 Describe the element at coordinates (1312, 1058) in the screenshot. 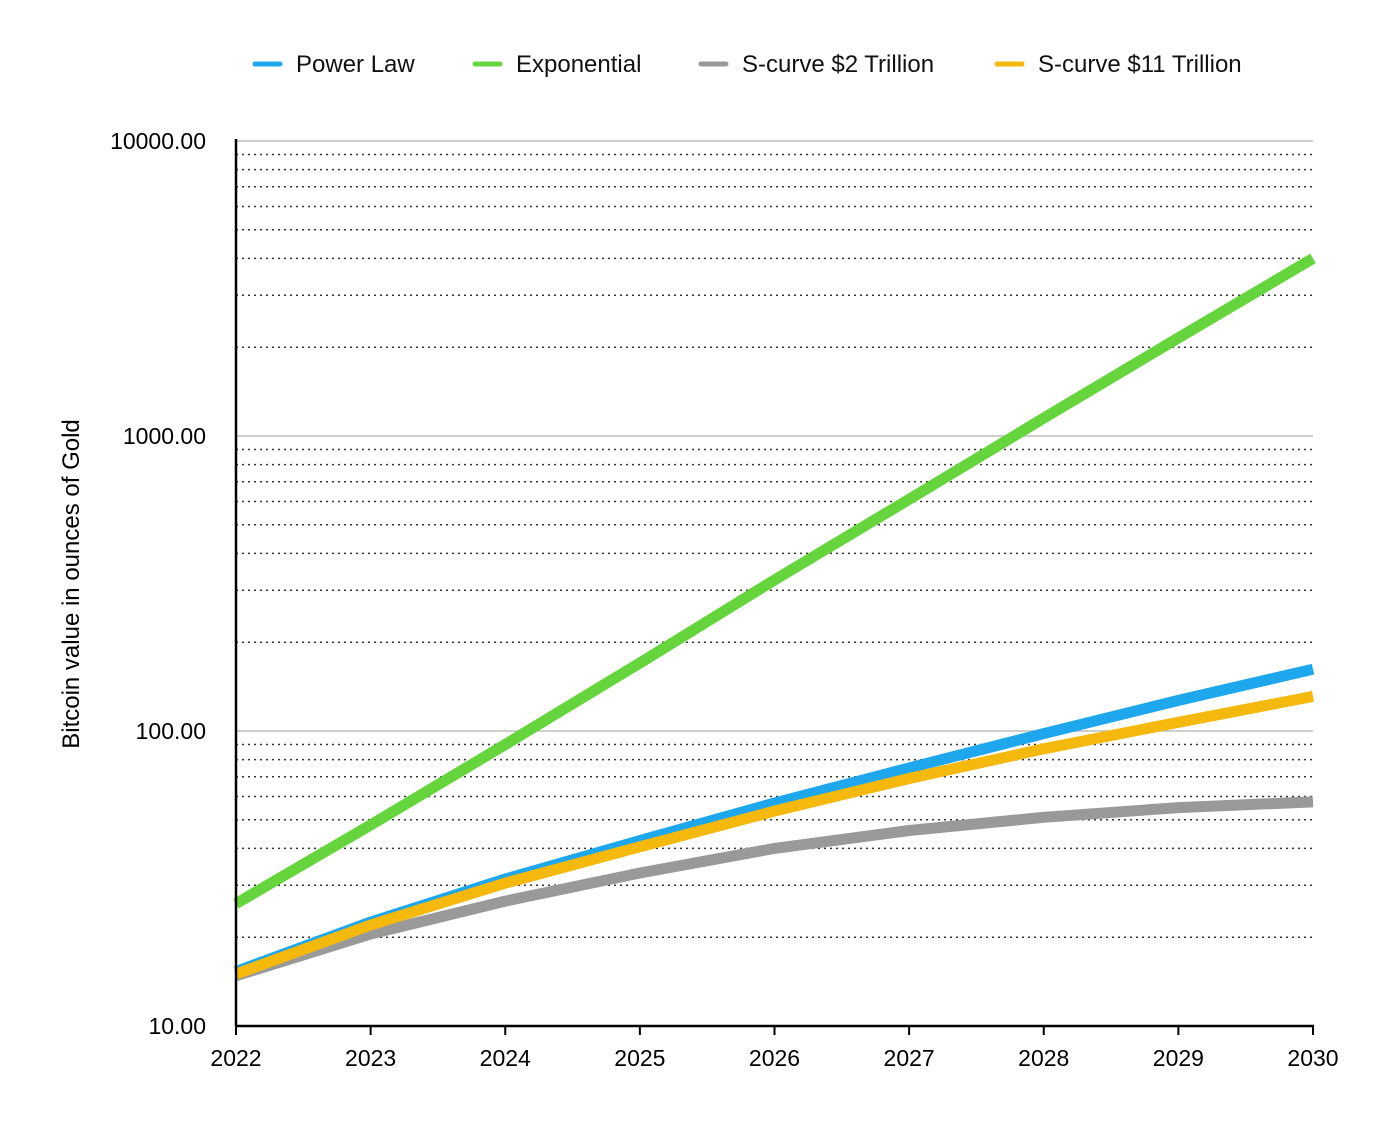

I see `x-tick-label: 2030` at that location.